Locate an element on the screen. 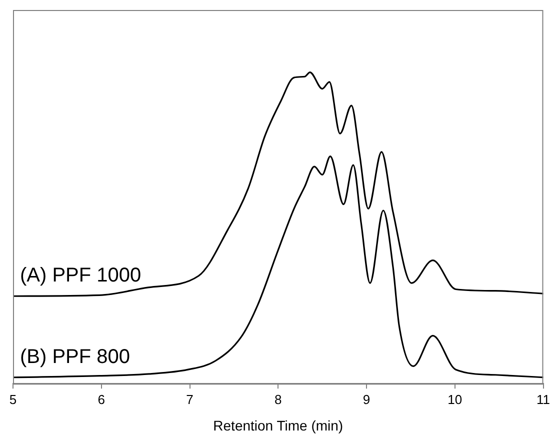  x-tick-label: 6 is located at coordinates (101, 399).